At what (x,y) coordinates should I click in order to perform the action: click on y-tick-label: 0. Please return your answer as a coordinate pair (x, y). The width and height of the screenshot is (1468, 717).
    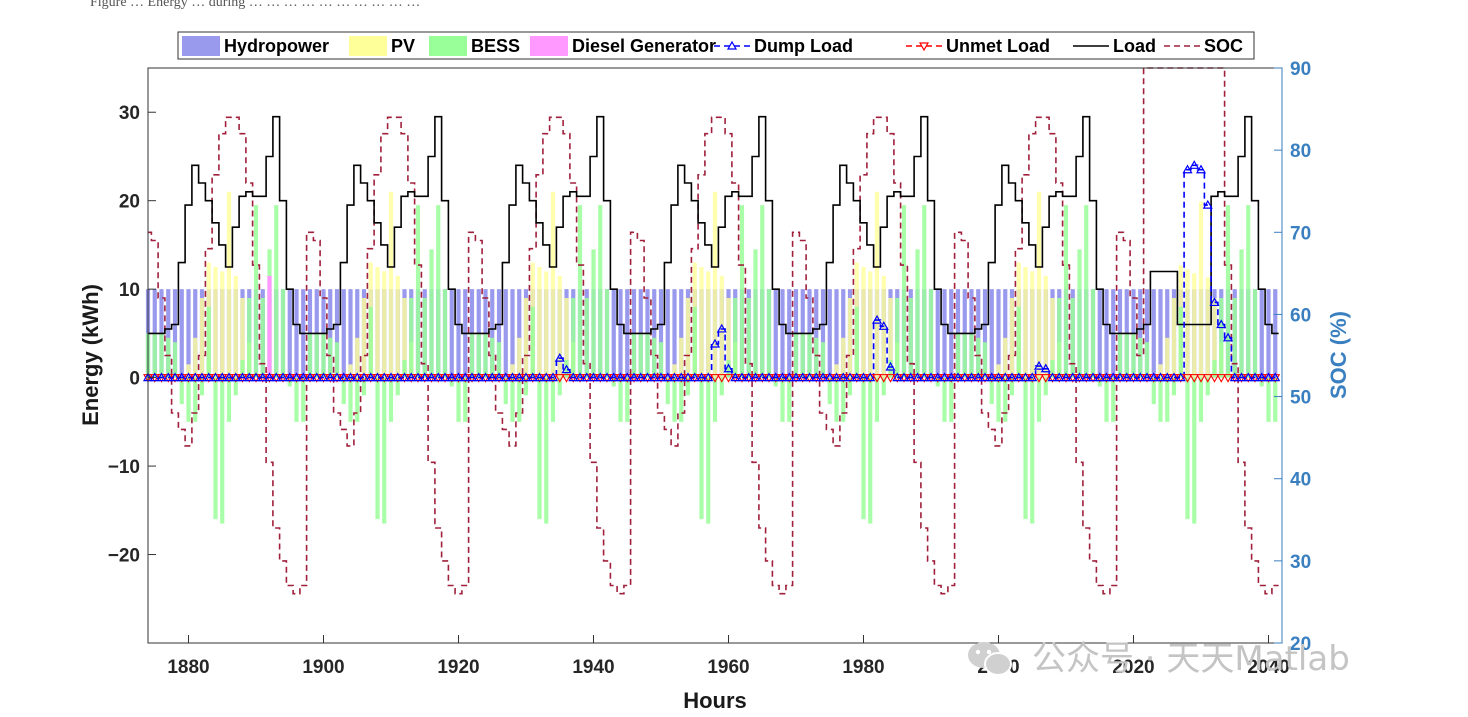
    Looking at the image, I should click on (134, 379).